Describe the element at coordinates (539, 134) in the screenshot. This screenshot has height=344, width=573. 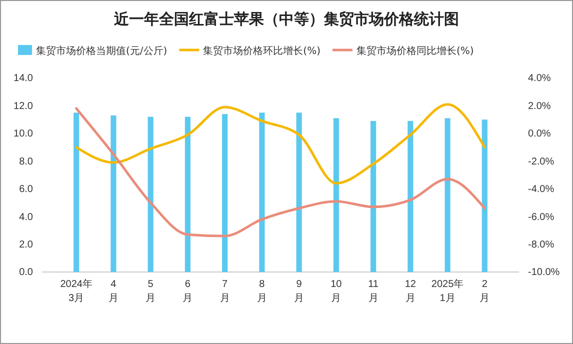
I see `y2-tick-label: 0.0%` at that location.